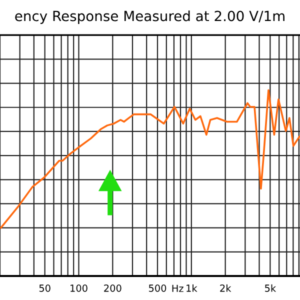 The width and height of the screenshot is (300, 300). Describe the element at coordinates (178, 288) in the screenshot. I see `x-axis-title: Hz` at that location.